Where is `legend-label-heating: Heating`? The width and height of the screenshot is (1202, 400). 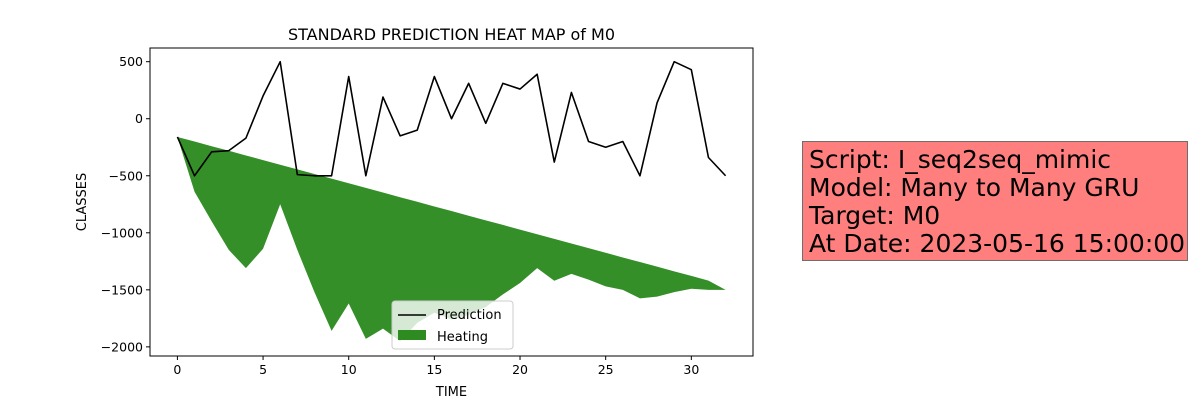
legend-label-heating: Heating is located at coordinates (462, 337).